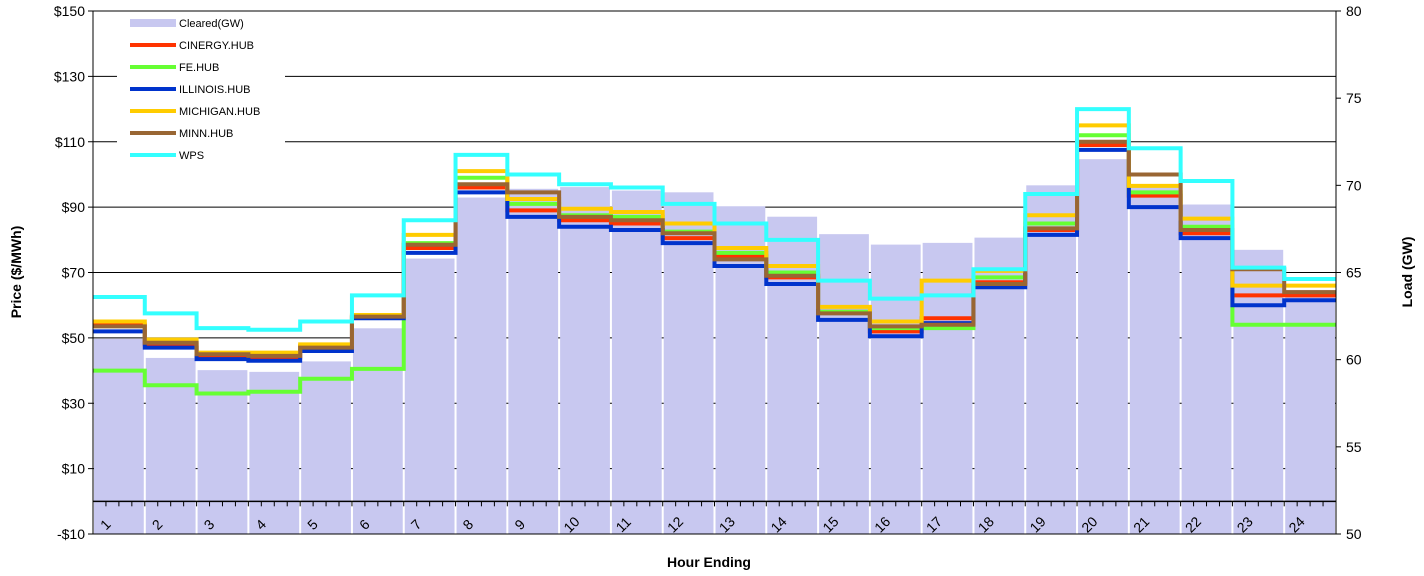  I want to click on y2-tick-label: 80, so click(1354, 11).